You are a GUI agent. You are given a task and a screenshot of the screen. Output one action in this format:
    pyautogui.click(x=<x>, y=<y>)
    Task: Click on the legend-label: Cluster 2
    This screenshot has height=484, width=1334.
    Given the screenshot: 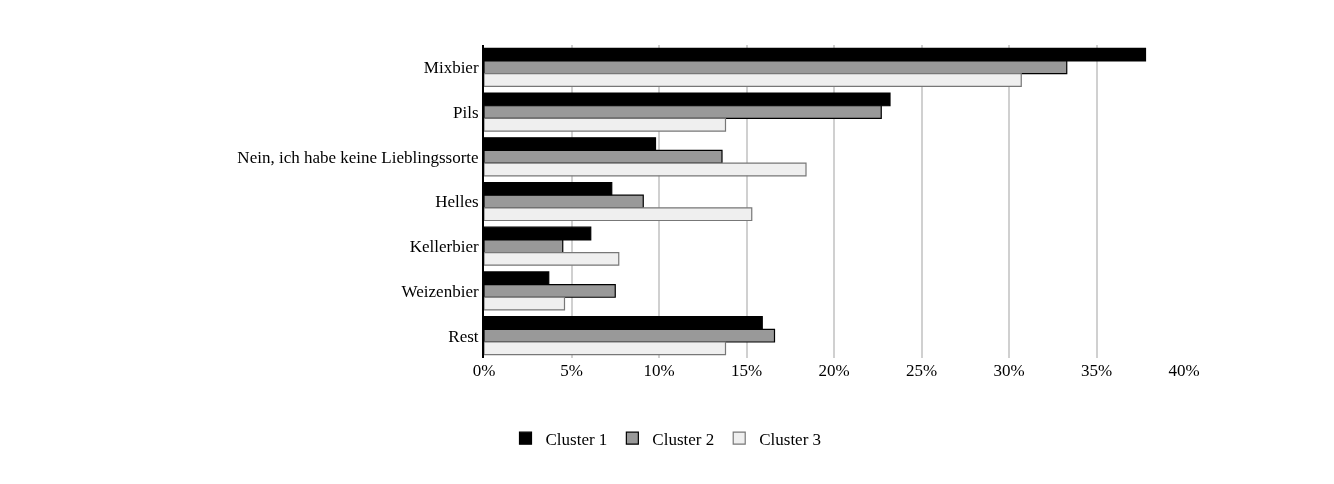 What is the action you would take?
    pyautogui.click(x=683, y=439)
    